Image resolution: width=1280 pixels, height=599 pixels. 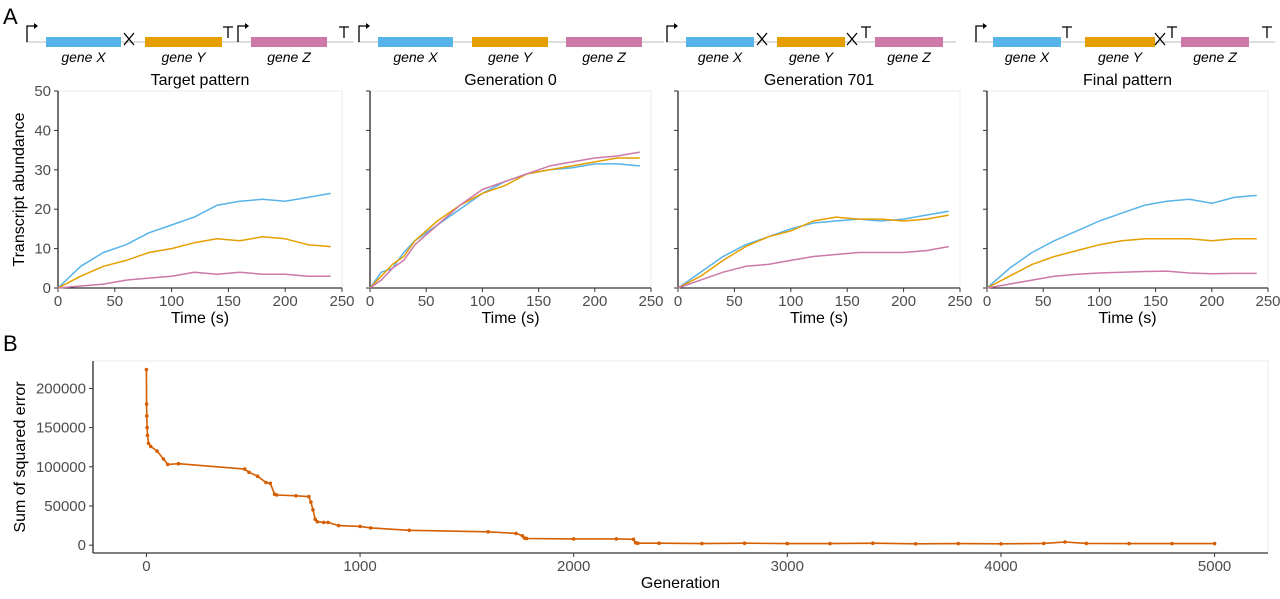 I want to click on x-tick-label: 100, so click(x=482, y=301).